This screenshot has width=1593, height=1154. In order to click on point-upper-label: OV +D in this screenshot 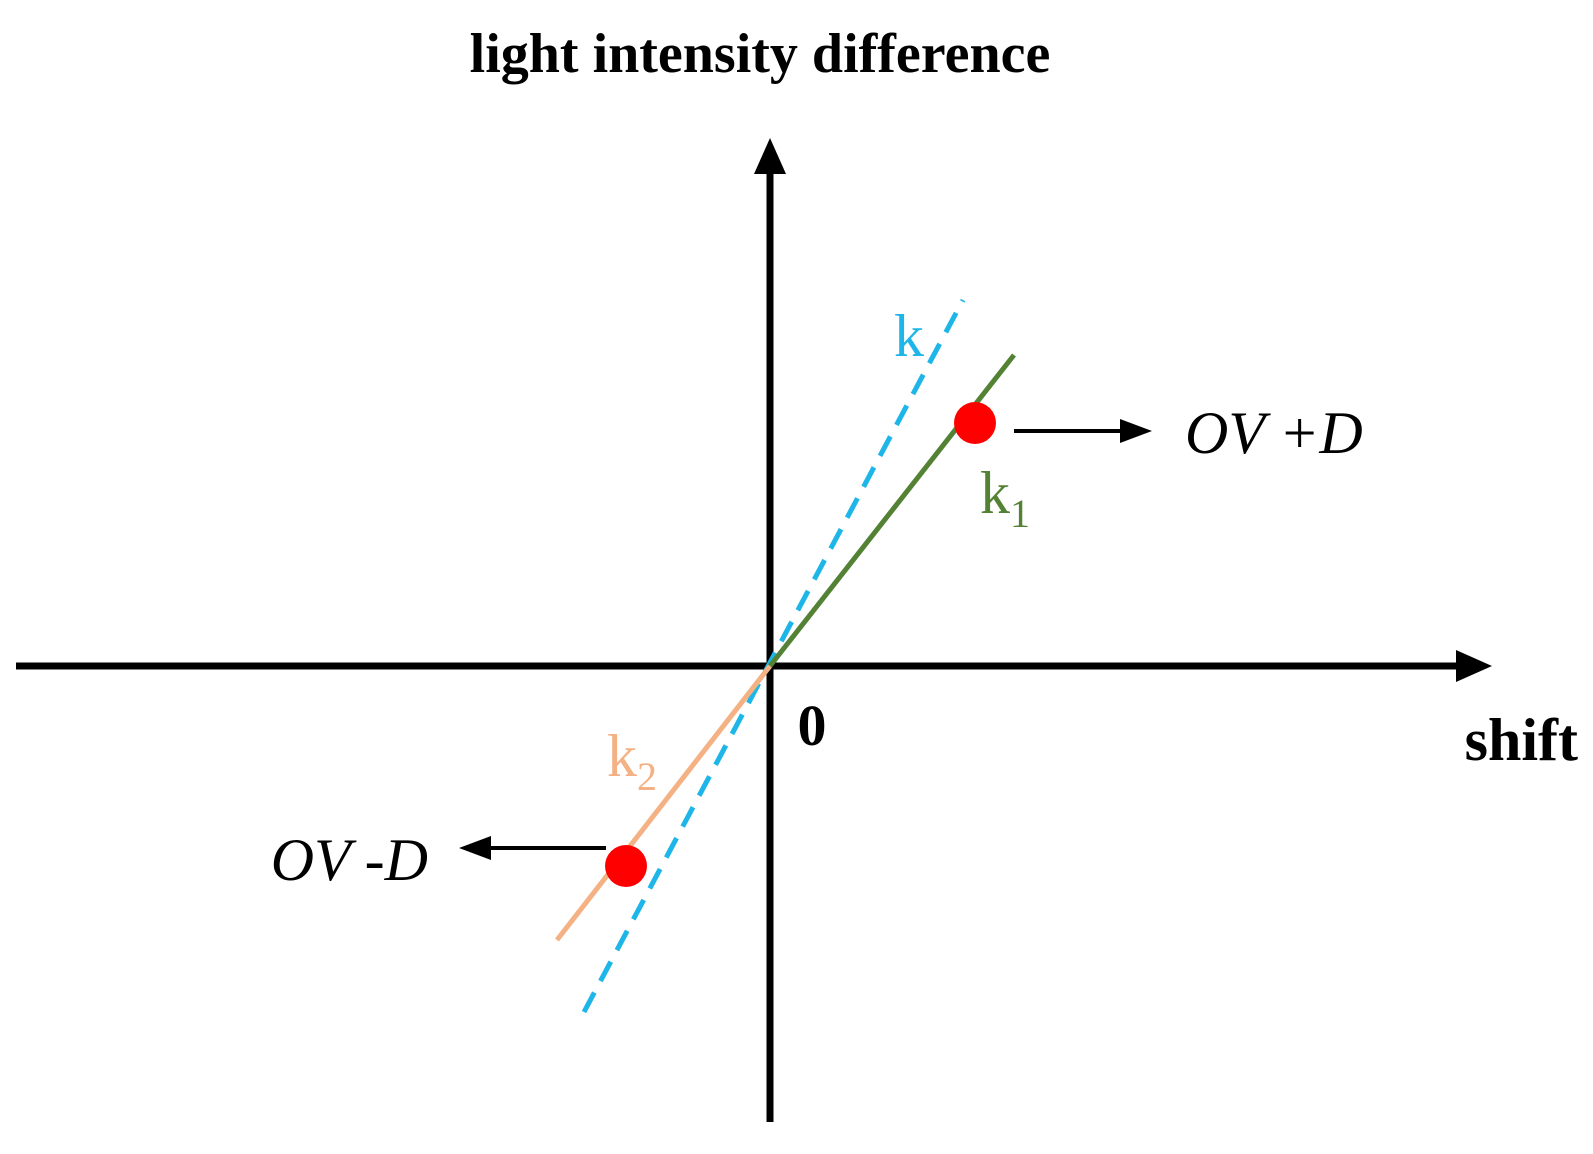, I will do `click(1274, 433)`.